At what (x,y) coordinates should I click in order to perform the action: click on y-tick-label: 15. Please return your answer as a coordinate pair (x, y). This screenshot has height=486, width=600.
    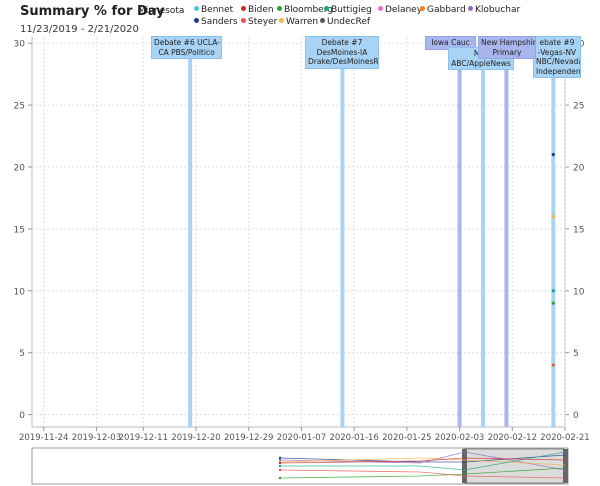
    Looking at the image, I should click on (19, 230).